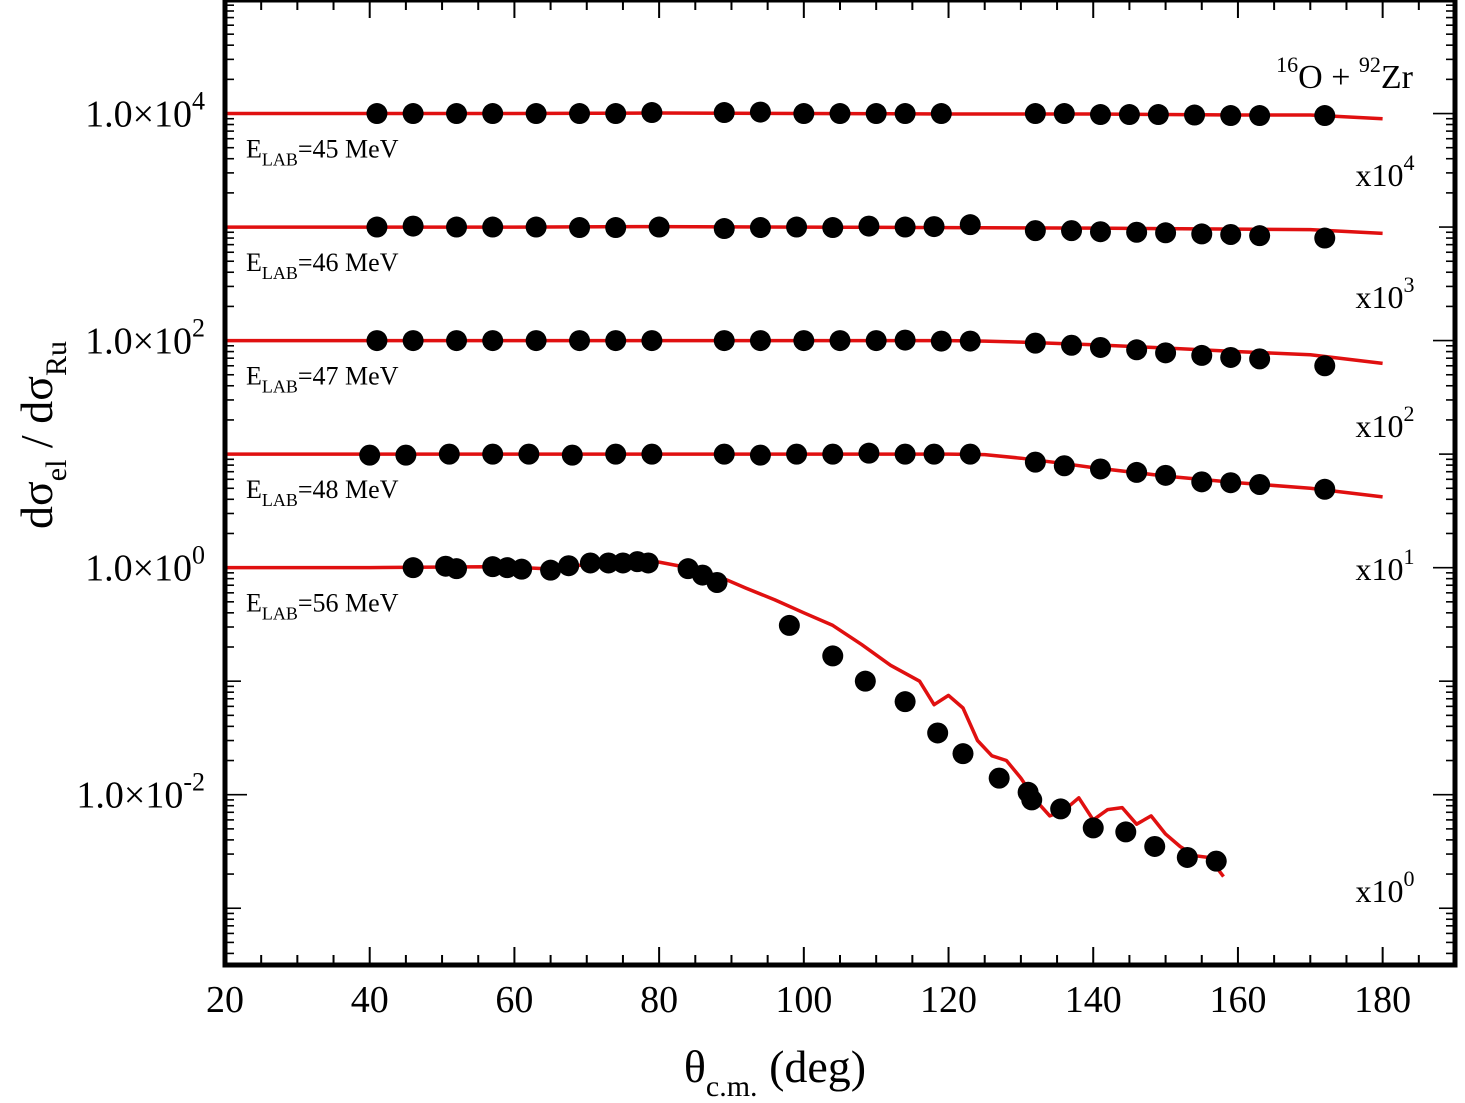  Describe the element at coordinates (1385, 565) in the screenshot. I see `scale-factor-label: x101` at that location.